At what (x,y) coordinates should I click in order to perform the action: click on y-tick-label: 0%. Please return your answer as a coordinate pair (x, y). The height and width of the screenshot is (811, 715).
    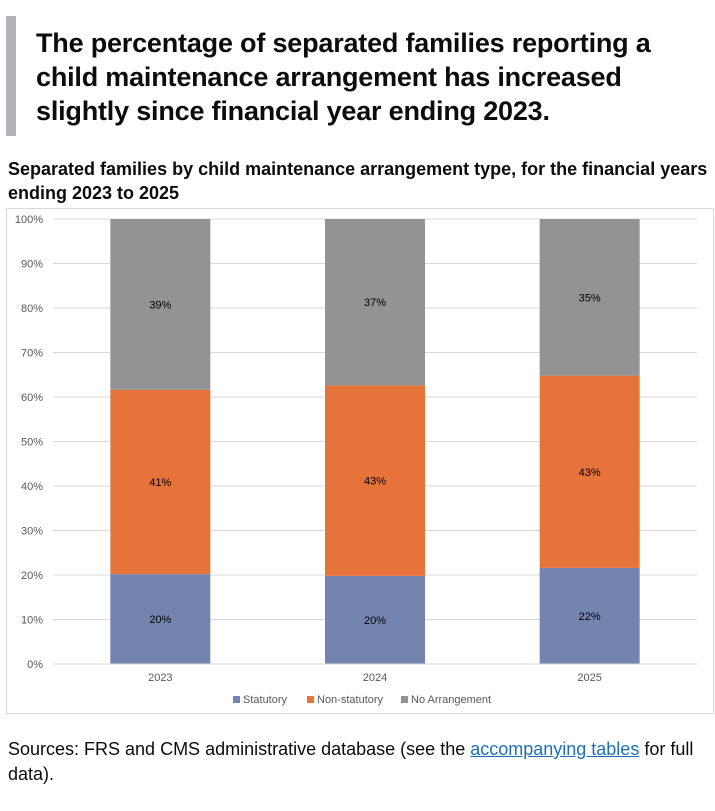
    Looking at the image, I should click on (35, 665).